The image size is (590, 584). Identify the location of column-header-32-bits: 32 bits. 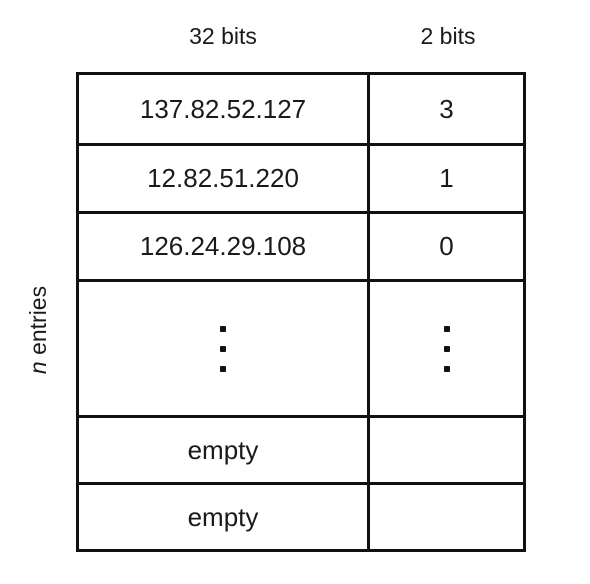
(223, 36).